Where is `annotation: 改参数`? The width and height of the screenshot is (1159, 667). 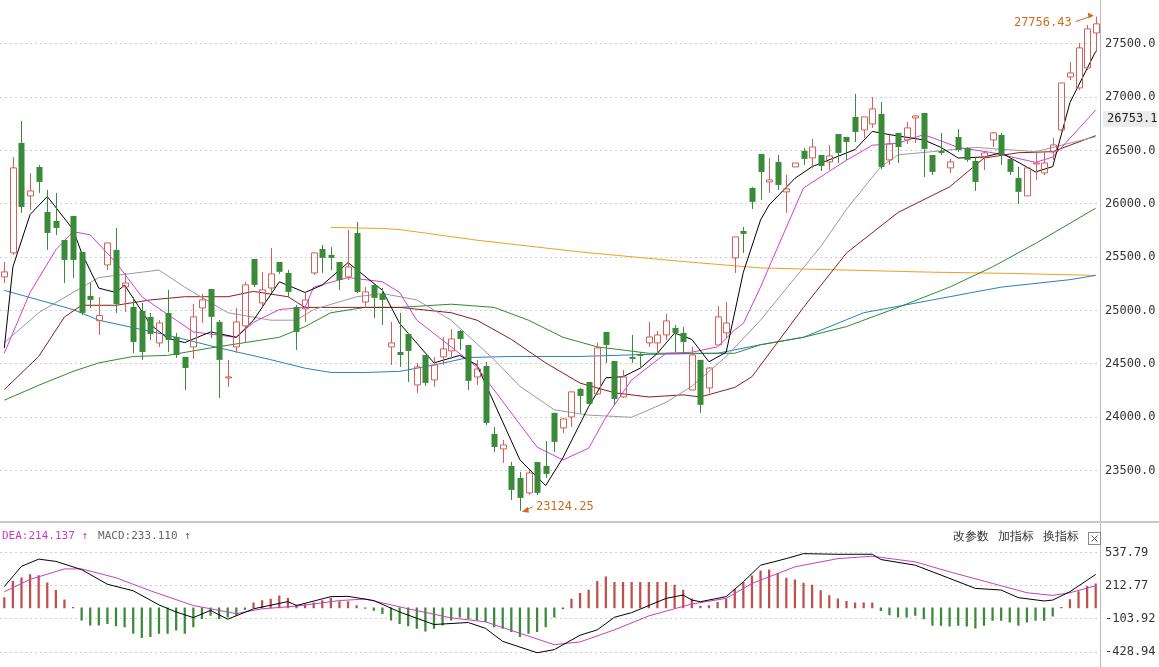 annotation: 改参数 is located at coordinates (971, 536).